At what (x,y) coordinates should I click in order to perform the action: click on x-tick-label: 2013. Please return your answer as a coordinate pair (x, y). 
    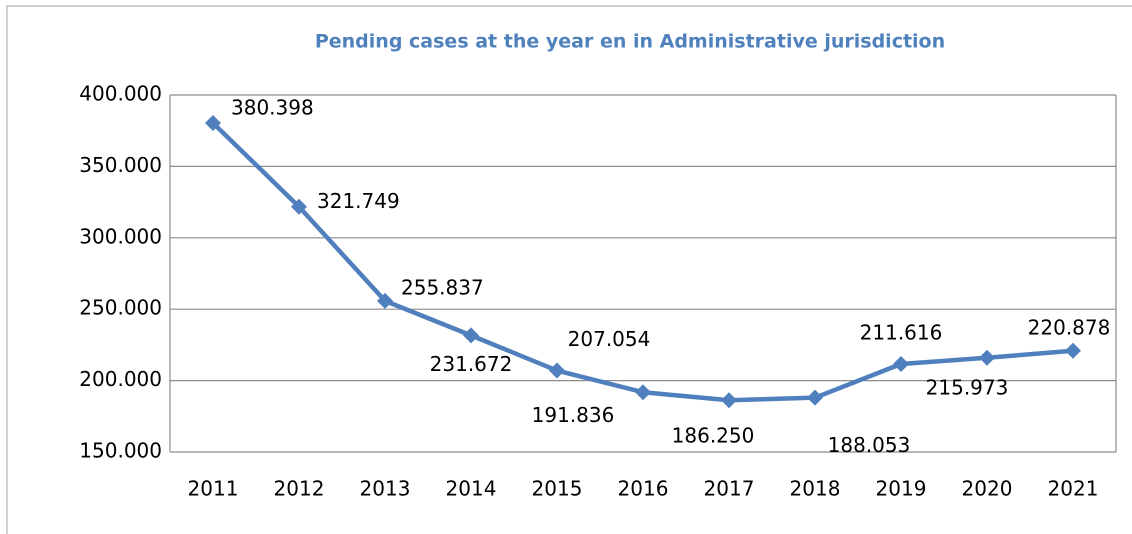
    Looking at the image, I should click on (385, 489).